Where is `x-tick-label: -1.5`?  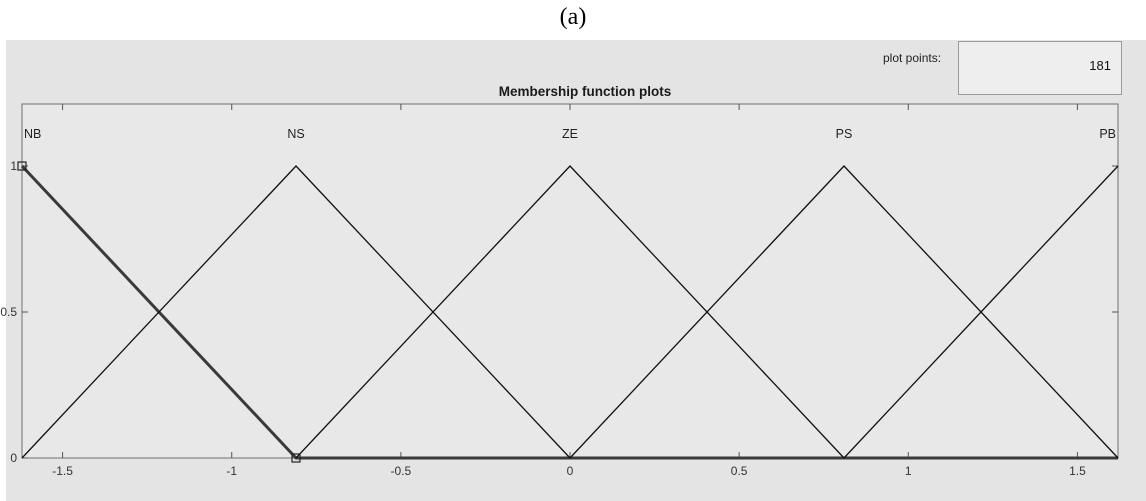 x-tick-label: -1.5 is located at coordinates (62, 471).